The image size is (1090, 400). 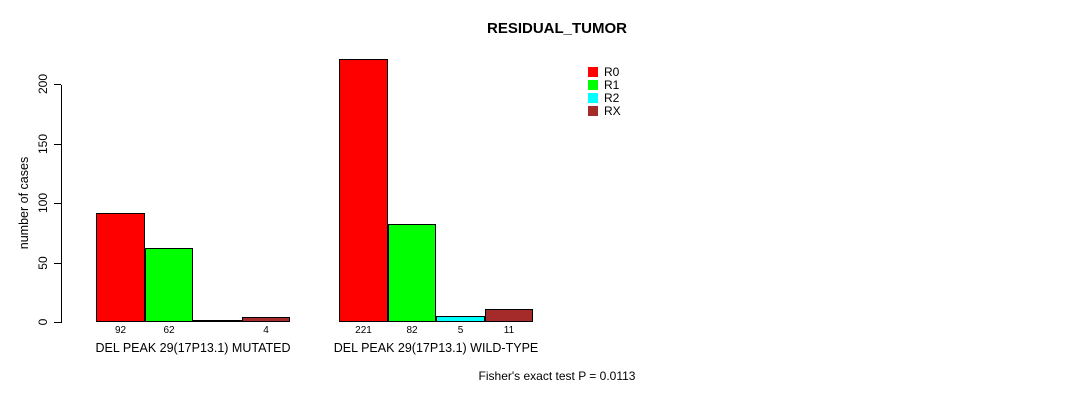 What do you see at coordinates (593, 111) in the screenshot?
I see `legend-swatch-rx` at bounding box center [593, 111].